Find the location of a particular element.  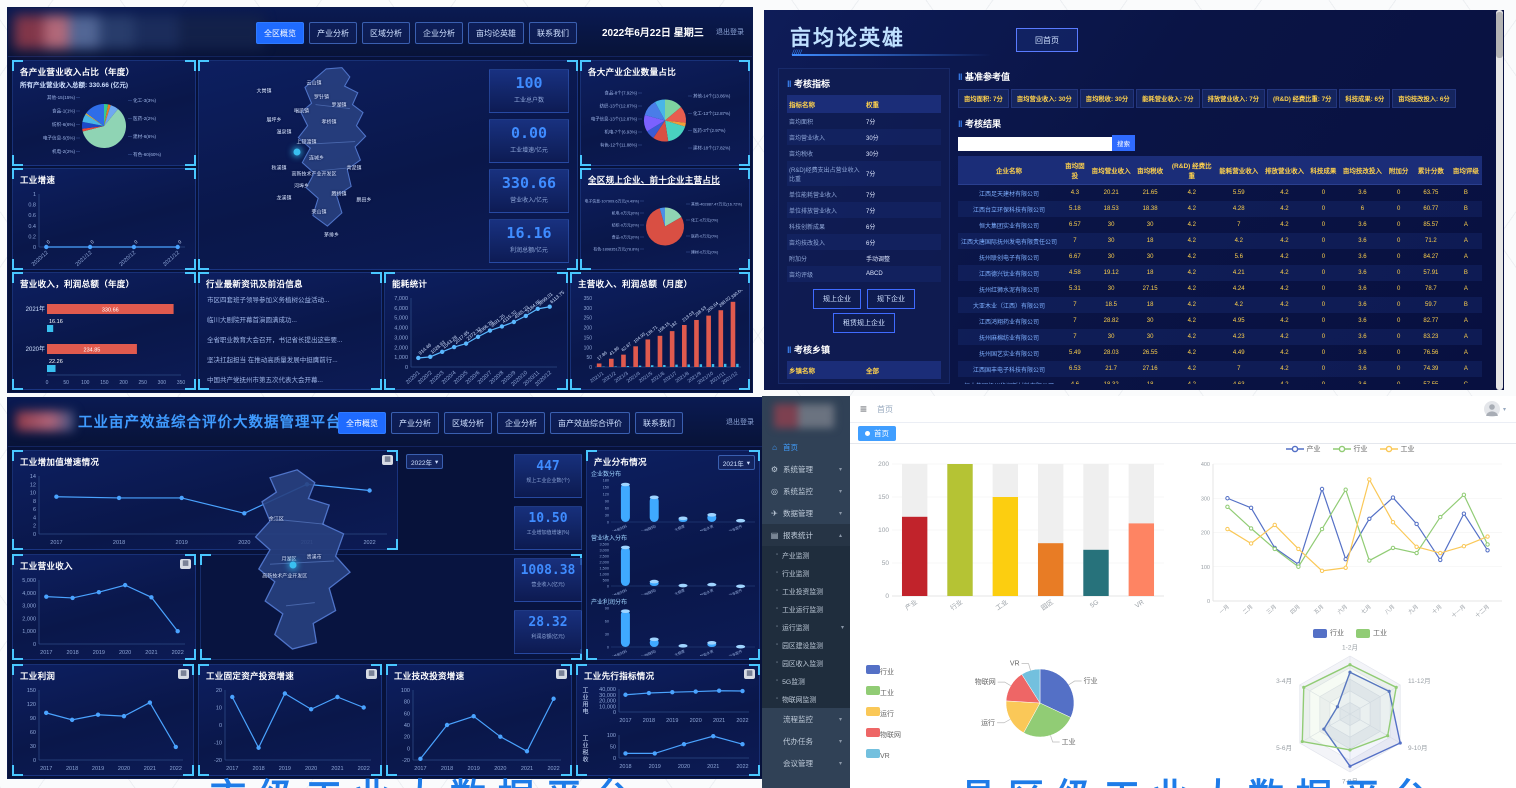

sidebar-subitem: ▫ 物联网监测 is located at coordinates (796, 700).